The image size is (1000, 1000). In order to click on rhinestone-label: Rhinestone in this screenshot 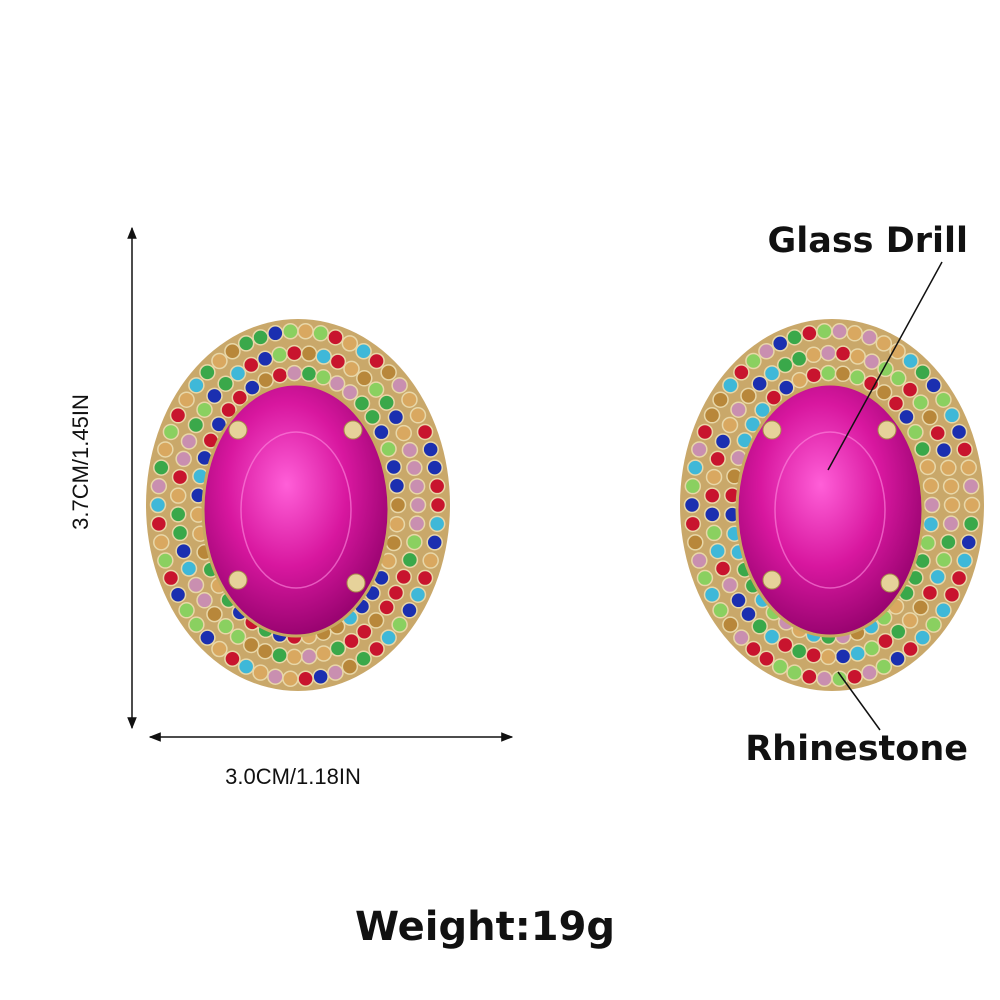, I will do `click(856, 749)`.